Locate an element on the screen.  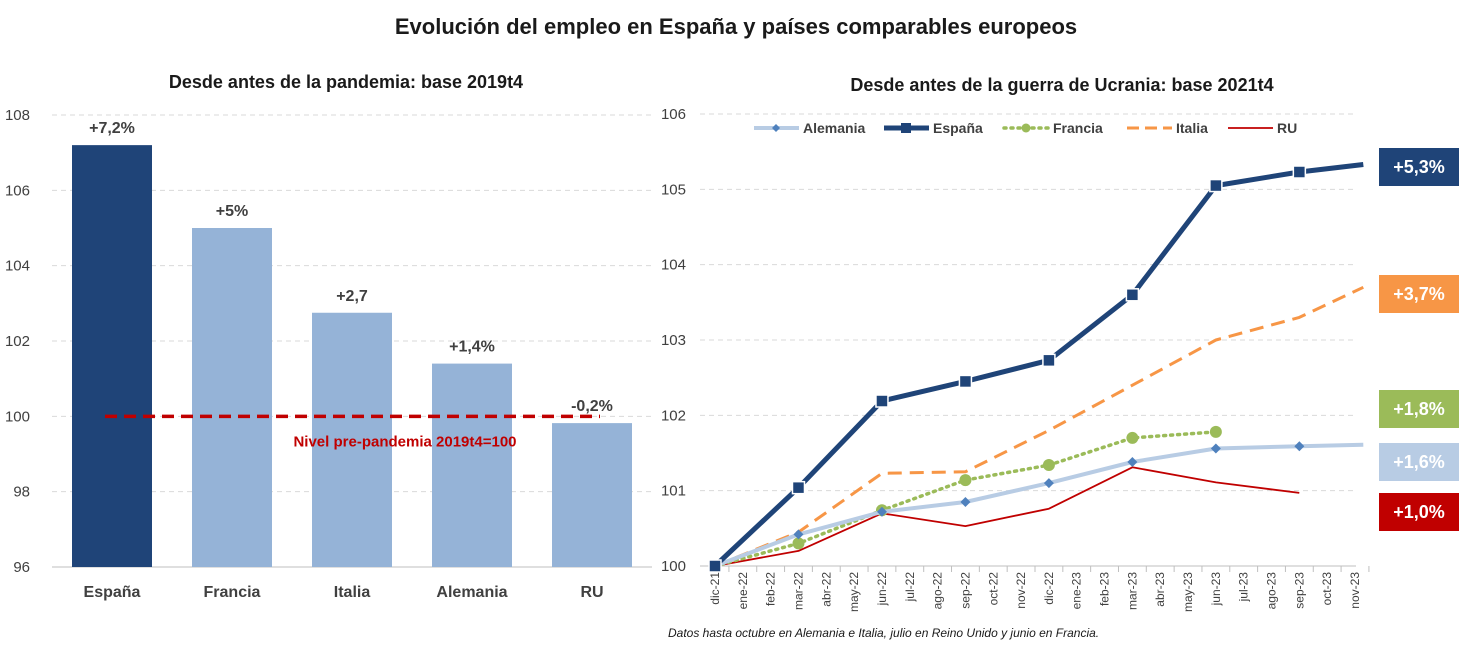
x-tick-label: ene-22 is located at coordinates (743, 591).